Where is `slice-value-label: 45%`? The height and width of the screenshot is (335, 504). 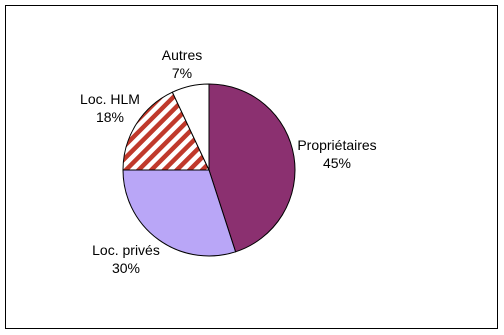 slice-value-label: 45% is located at coordinates (337, 163).